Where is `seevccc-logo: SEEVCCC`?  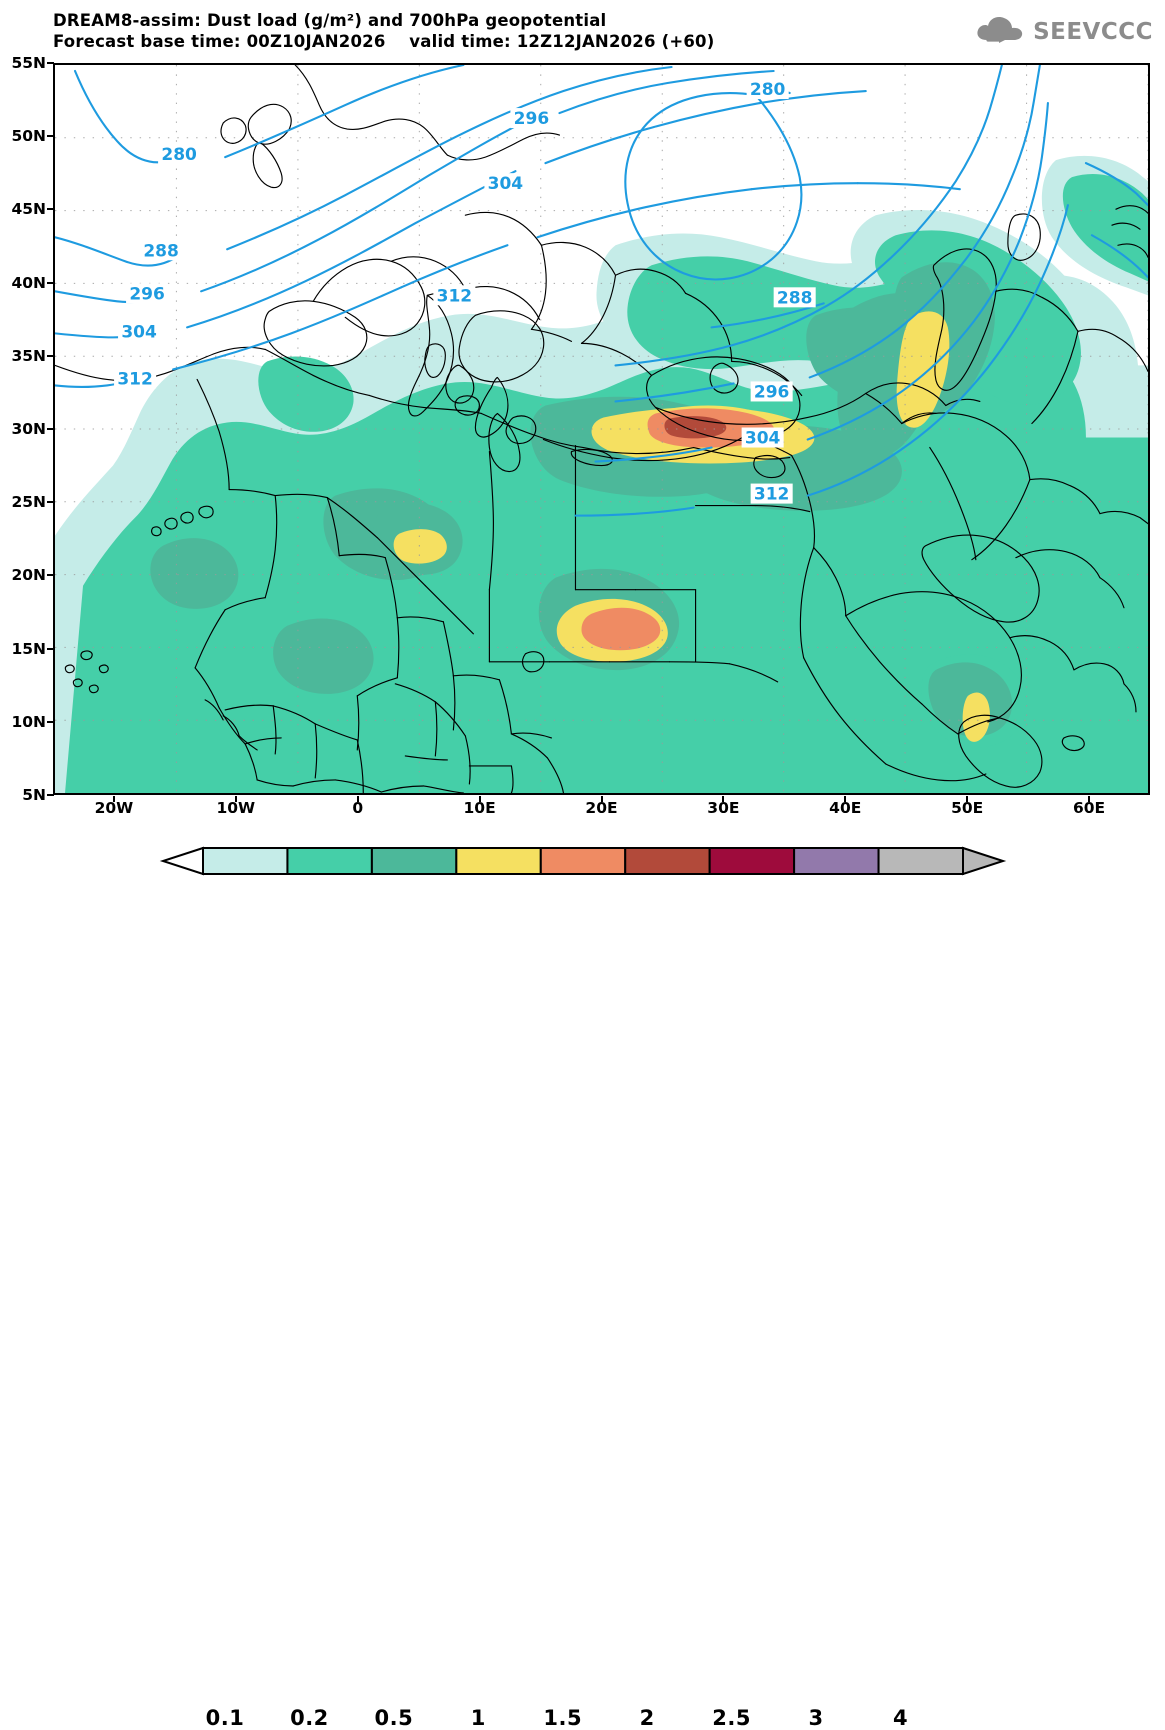
seevccc-logo: SEEVCCC is located at coordinates (1063, 32).